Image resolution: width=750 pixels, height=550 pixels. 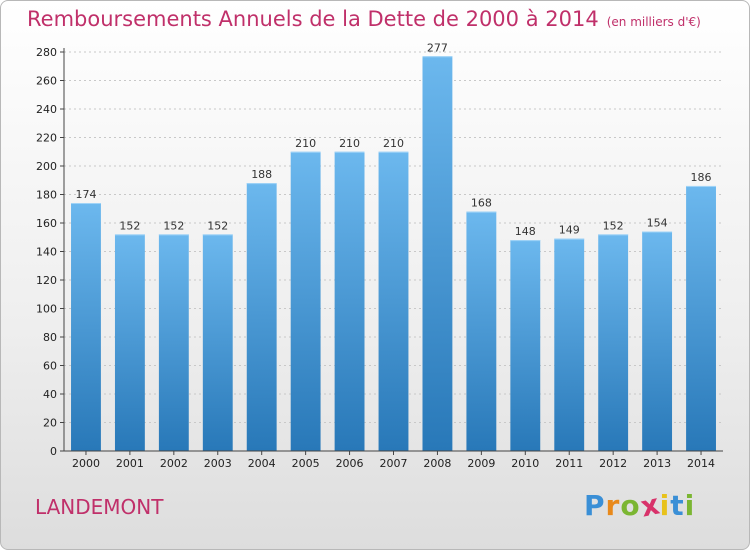 What do you see at coordinates (525, 463) in the screenshot?
I see `x-tick-label: 2010` at bounding box center [525, 463].